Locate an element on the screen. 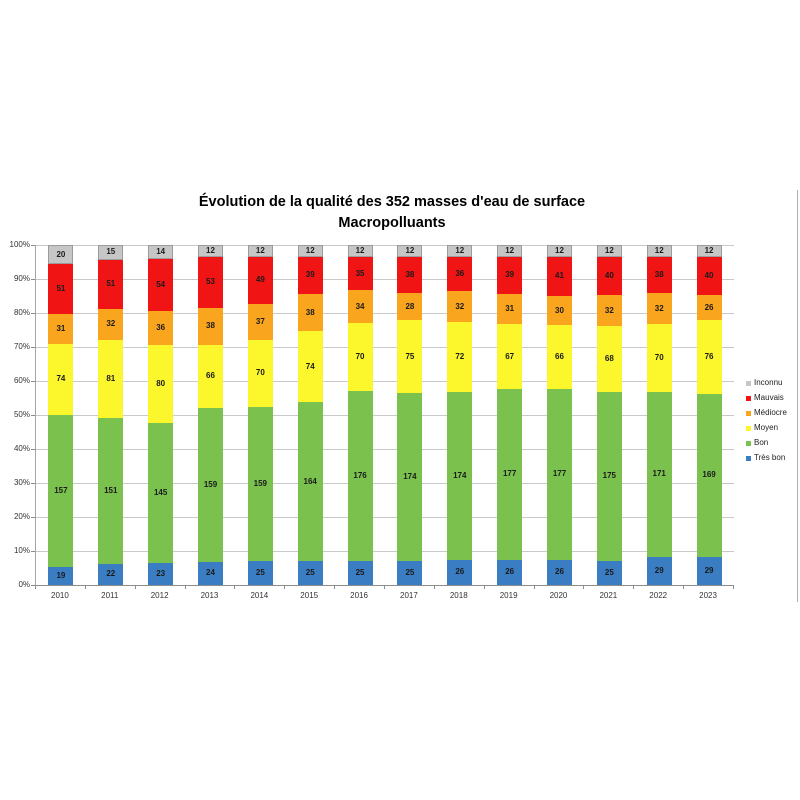  segment-value-label: 74 is located at coordinates (61, 379).